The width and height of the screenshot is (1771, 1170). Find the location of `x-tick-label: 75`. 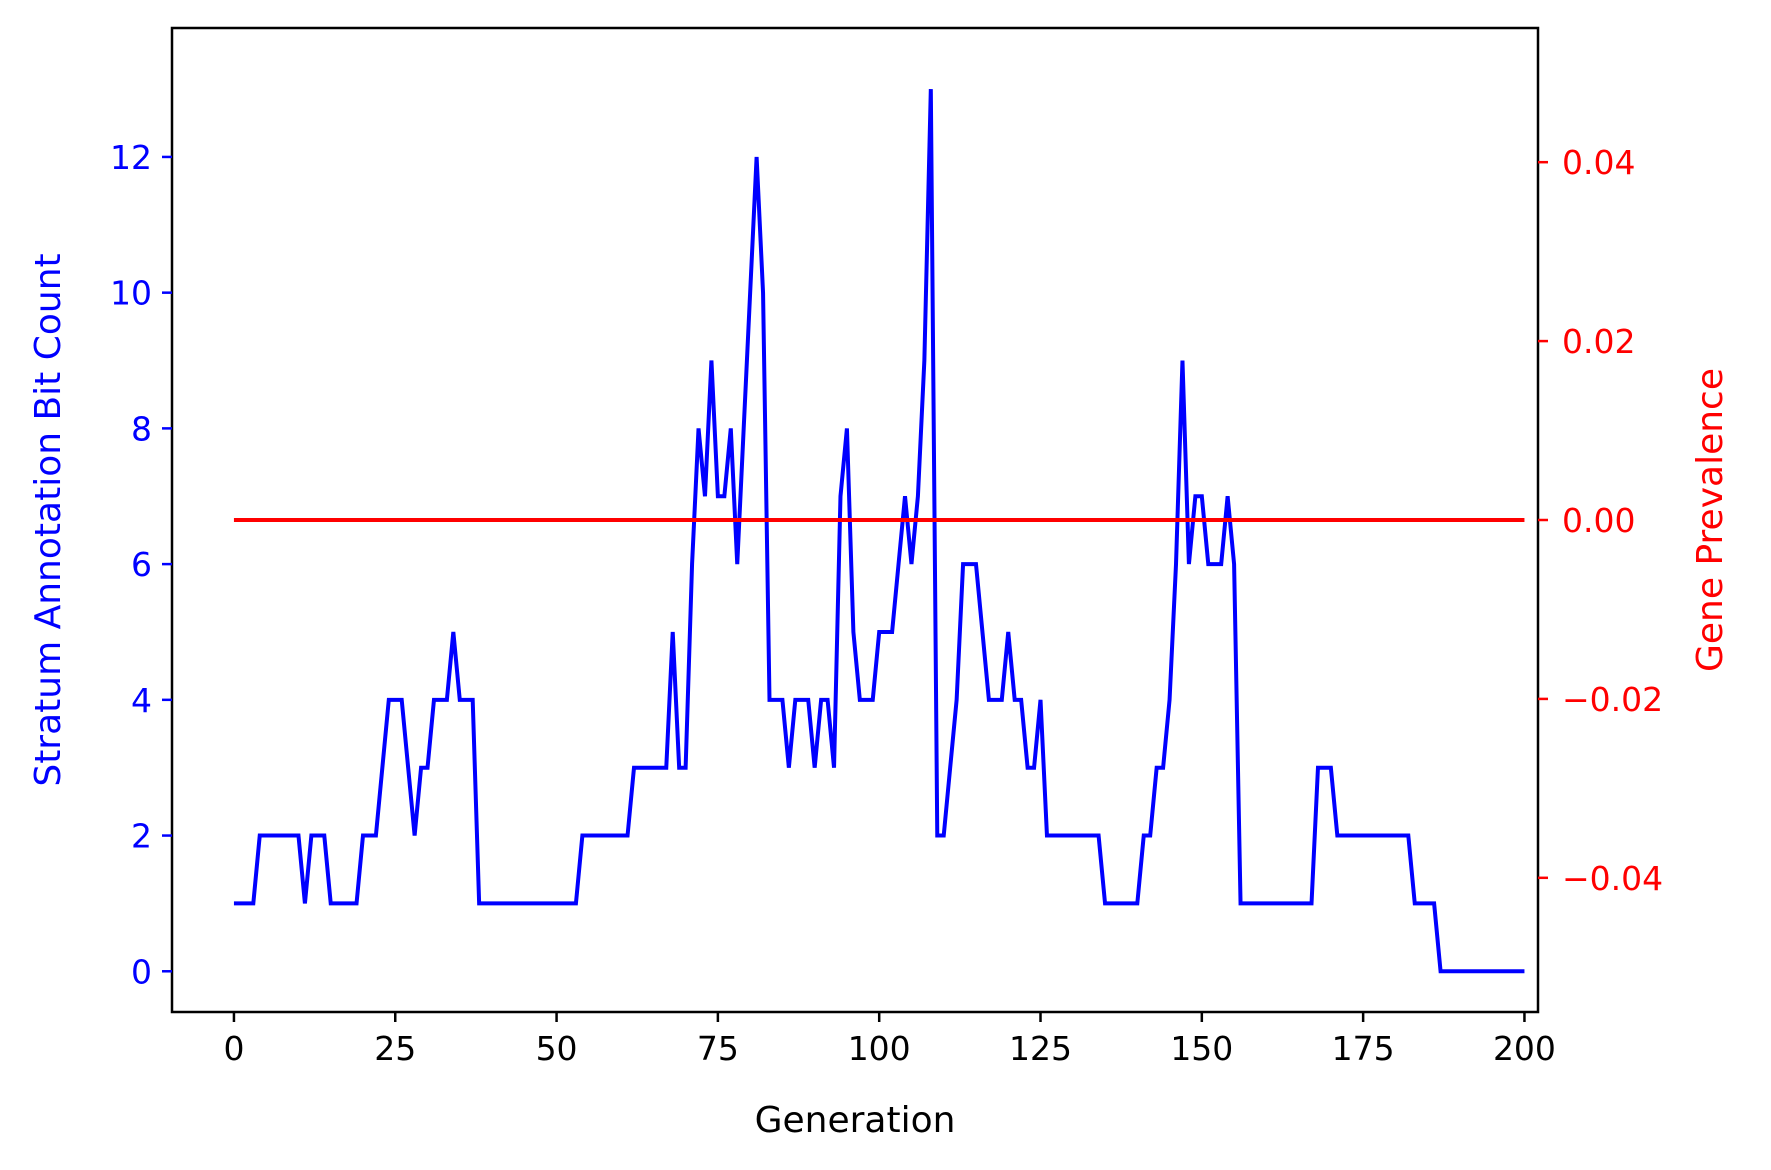

x-tick-label: 75 is located at coordinates (718, 1048).